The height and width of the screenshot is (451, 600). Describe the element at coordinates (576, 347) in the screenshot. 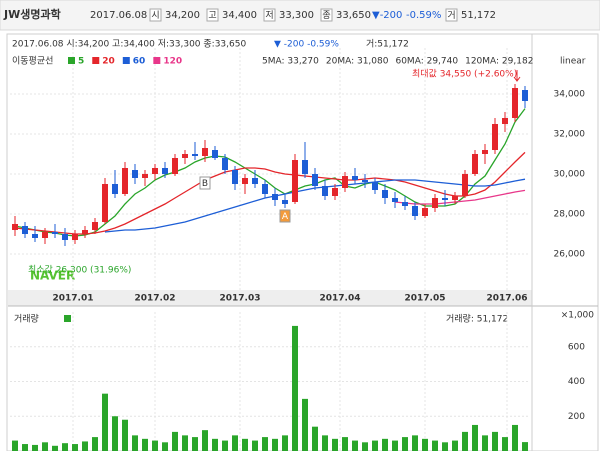

I see `y-tick-label: 600` at that location.